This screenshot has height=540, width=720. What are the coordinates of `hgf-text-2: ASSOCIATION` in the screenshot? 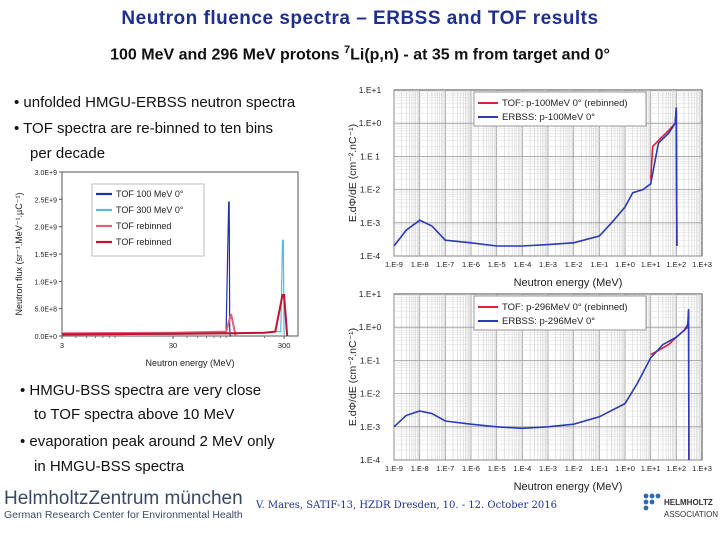 It's located at (691, 514).